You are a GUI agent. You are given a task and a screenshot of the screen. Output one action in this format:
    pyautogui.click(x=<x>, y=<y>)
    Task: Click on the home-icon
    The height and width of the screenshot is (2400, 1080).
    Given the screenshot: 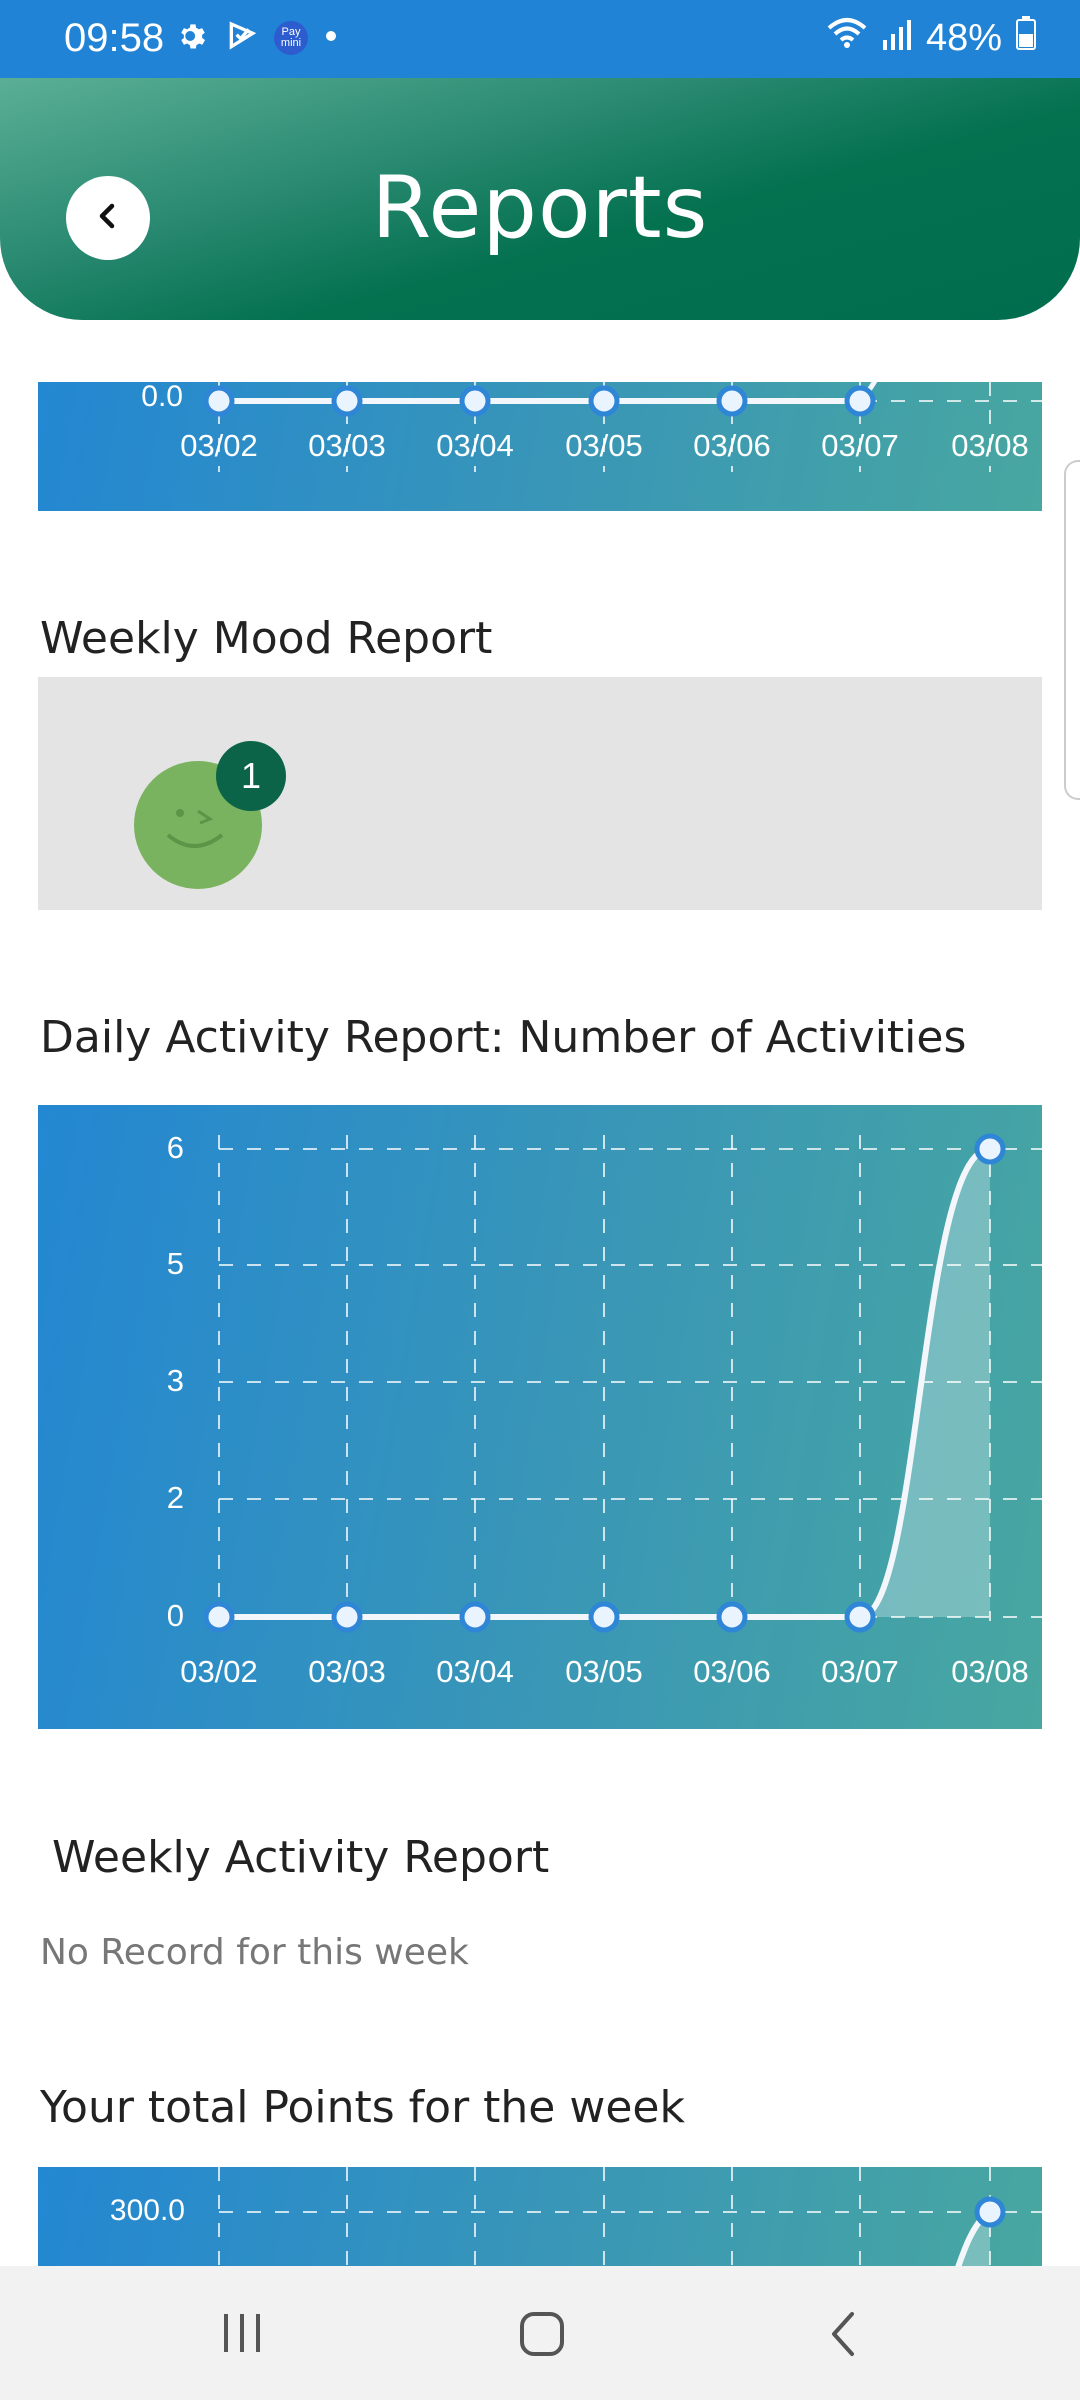 What is the action you would take?
    pyautogui.click(x=542, y=2336)
    